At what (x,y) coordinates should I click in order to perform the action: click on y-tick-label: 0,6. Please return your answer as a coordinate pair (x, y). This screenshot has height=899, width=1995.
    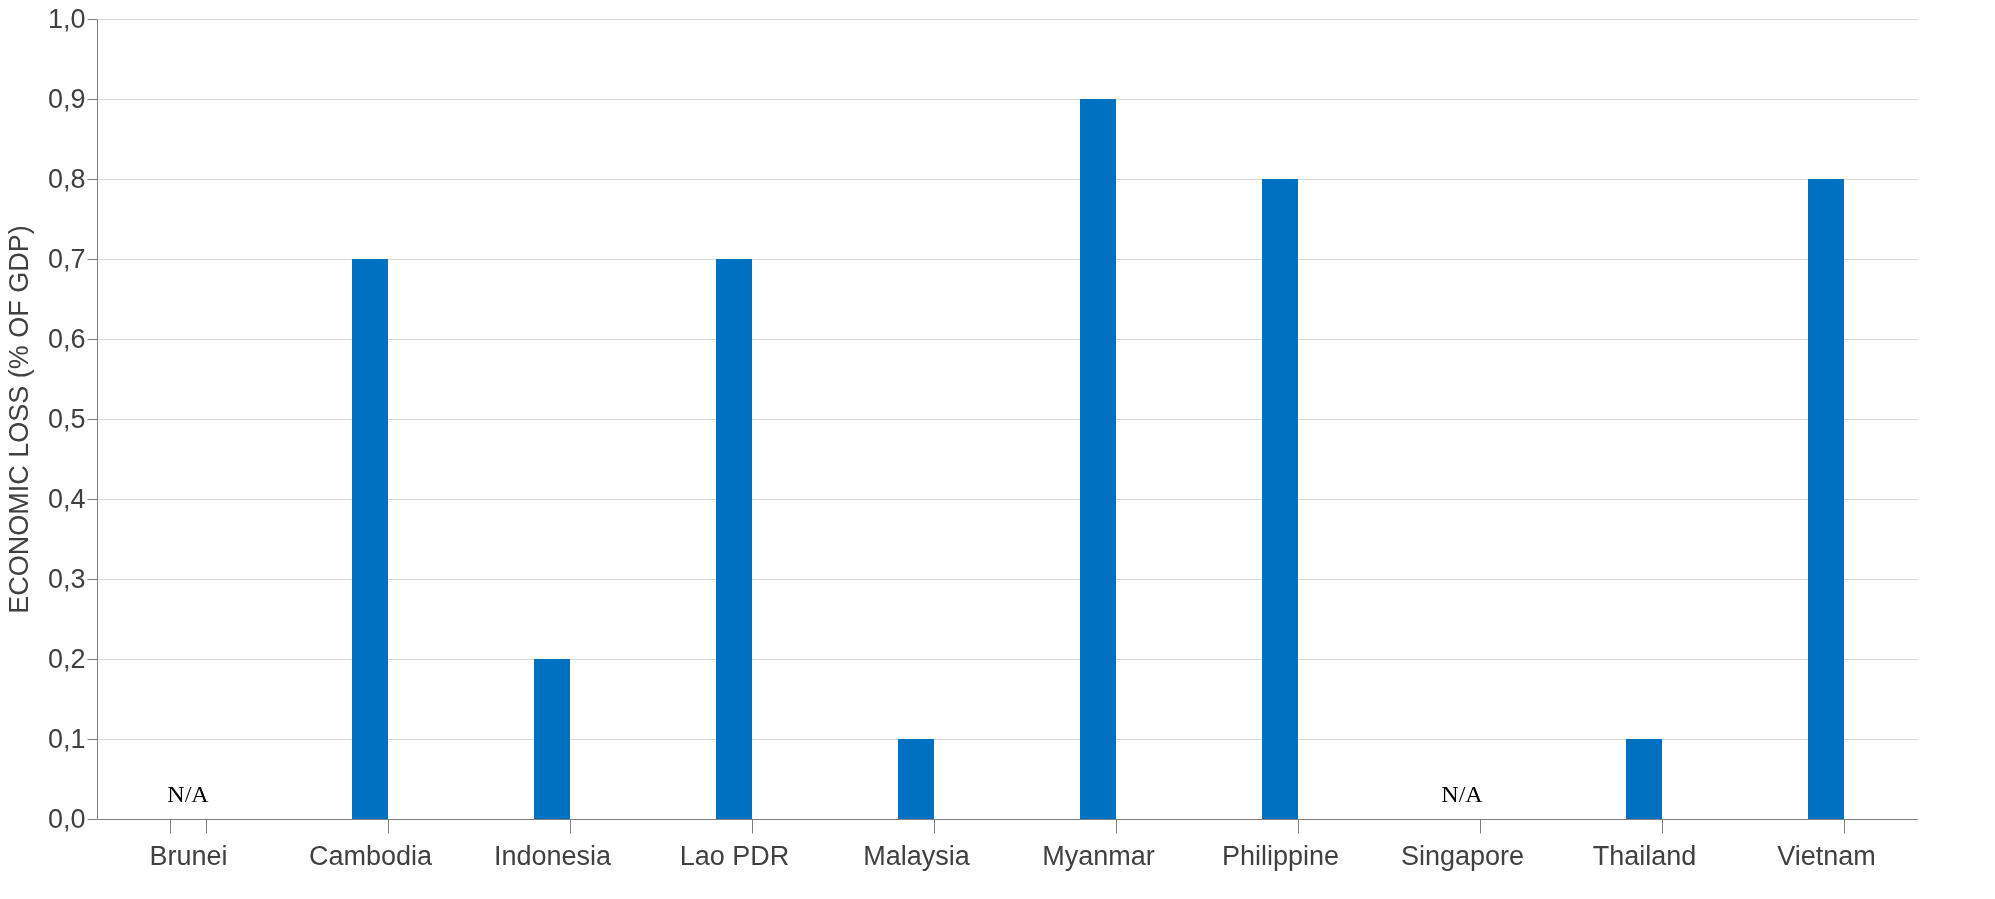
    Looking at the image, I should click on (66, 338).